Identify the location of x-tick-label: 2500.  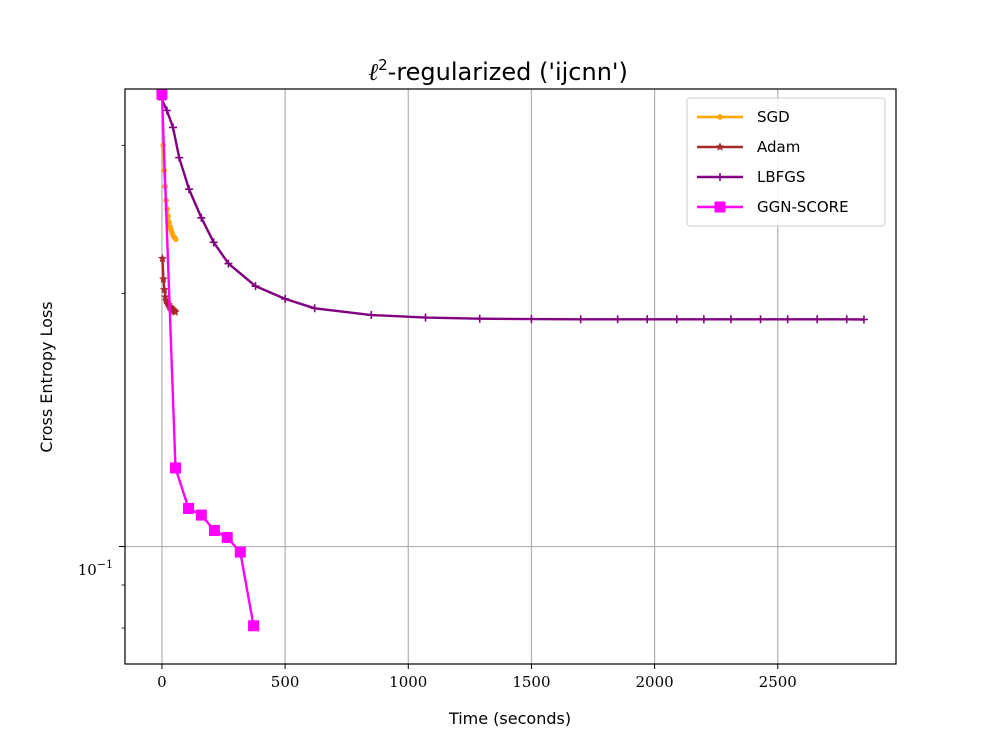
(778, 682).